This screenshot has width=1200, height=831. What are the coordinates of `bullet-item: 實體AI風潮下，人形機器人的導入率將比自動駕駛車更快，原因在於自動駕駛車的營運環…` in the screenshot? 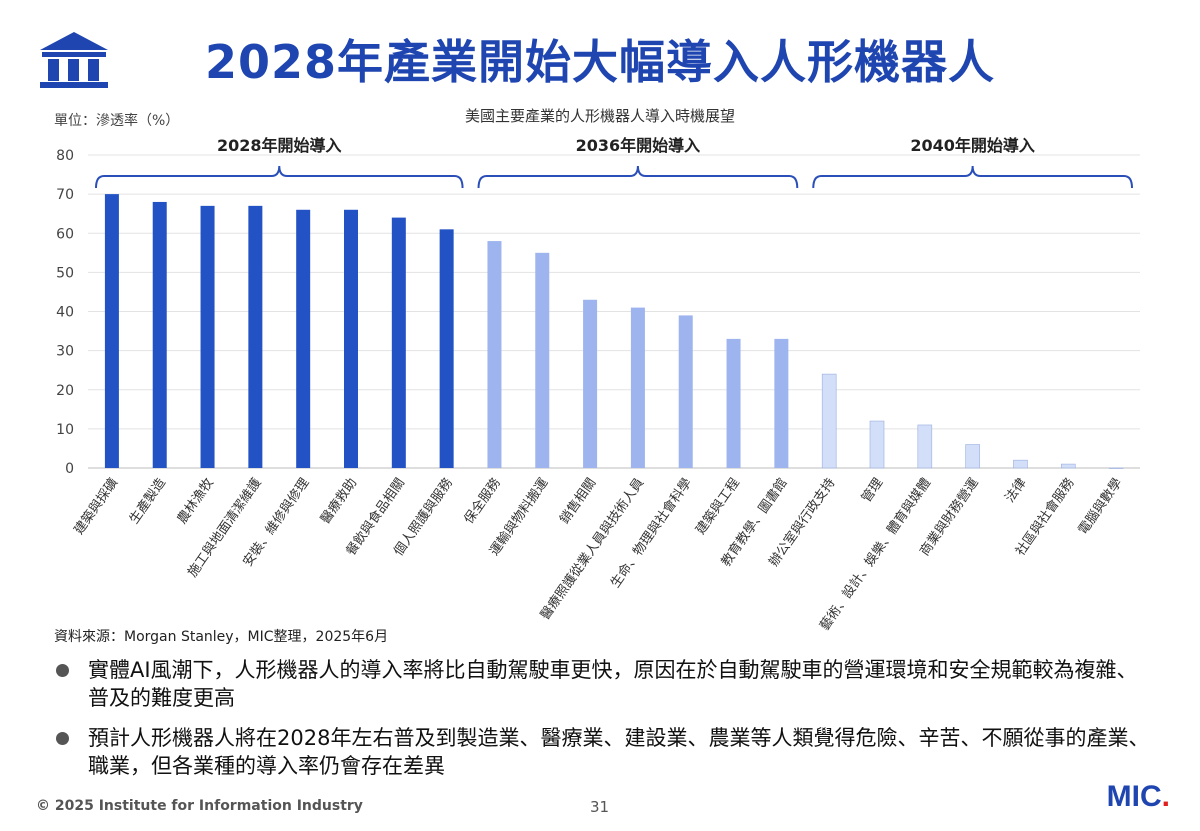 It's located at (606, 684).